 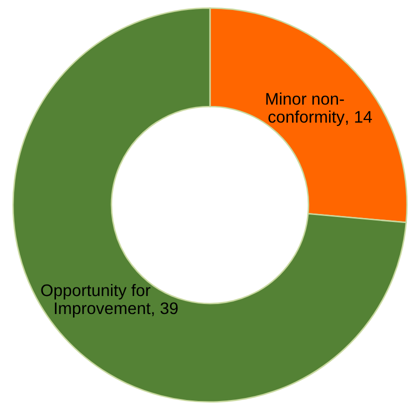 I want to click on slice-label: Opportunity for Improvement, so click(x=96, y=301).